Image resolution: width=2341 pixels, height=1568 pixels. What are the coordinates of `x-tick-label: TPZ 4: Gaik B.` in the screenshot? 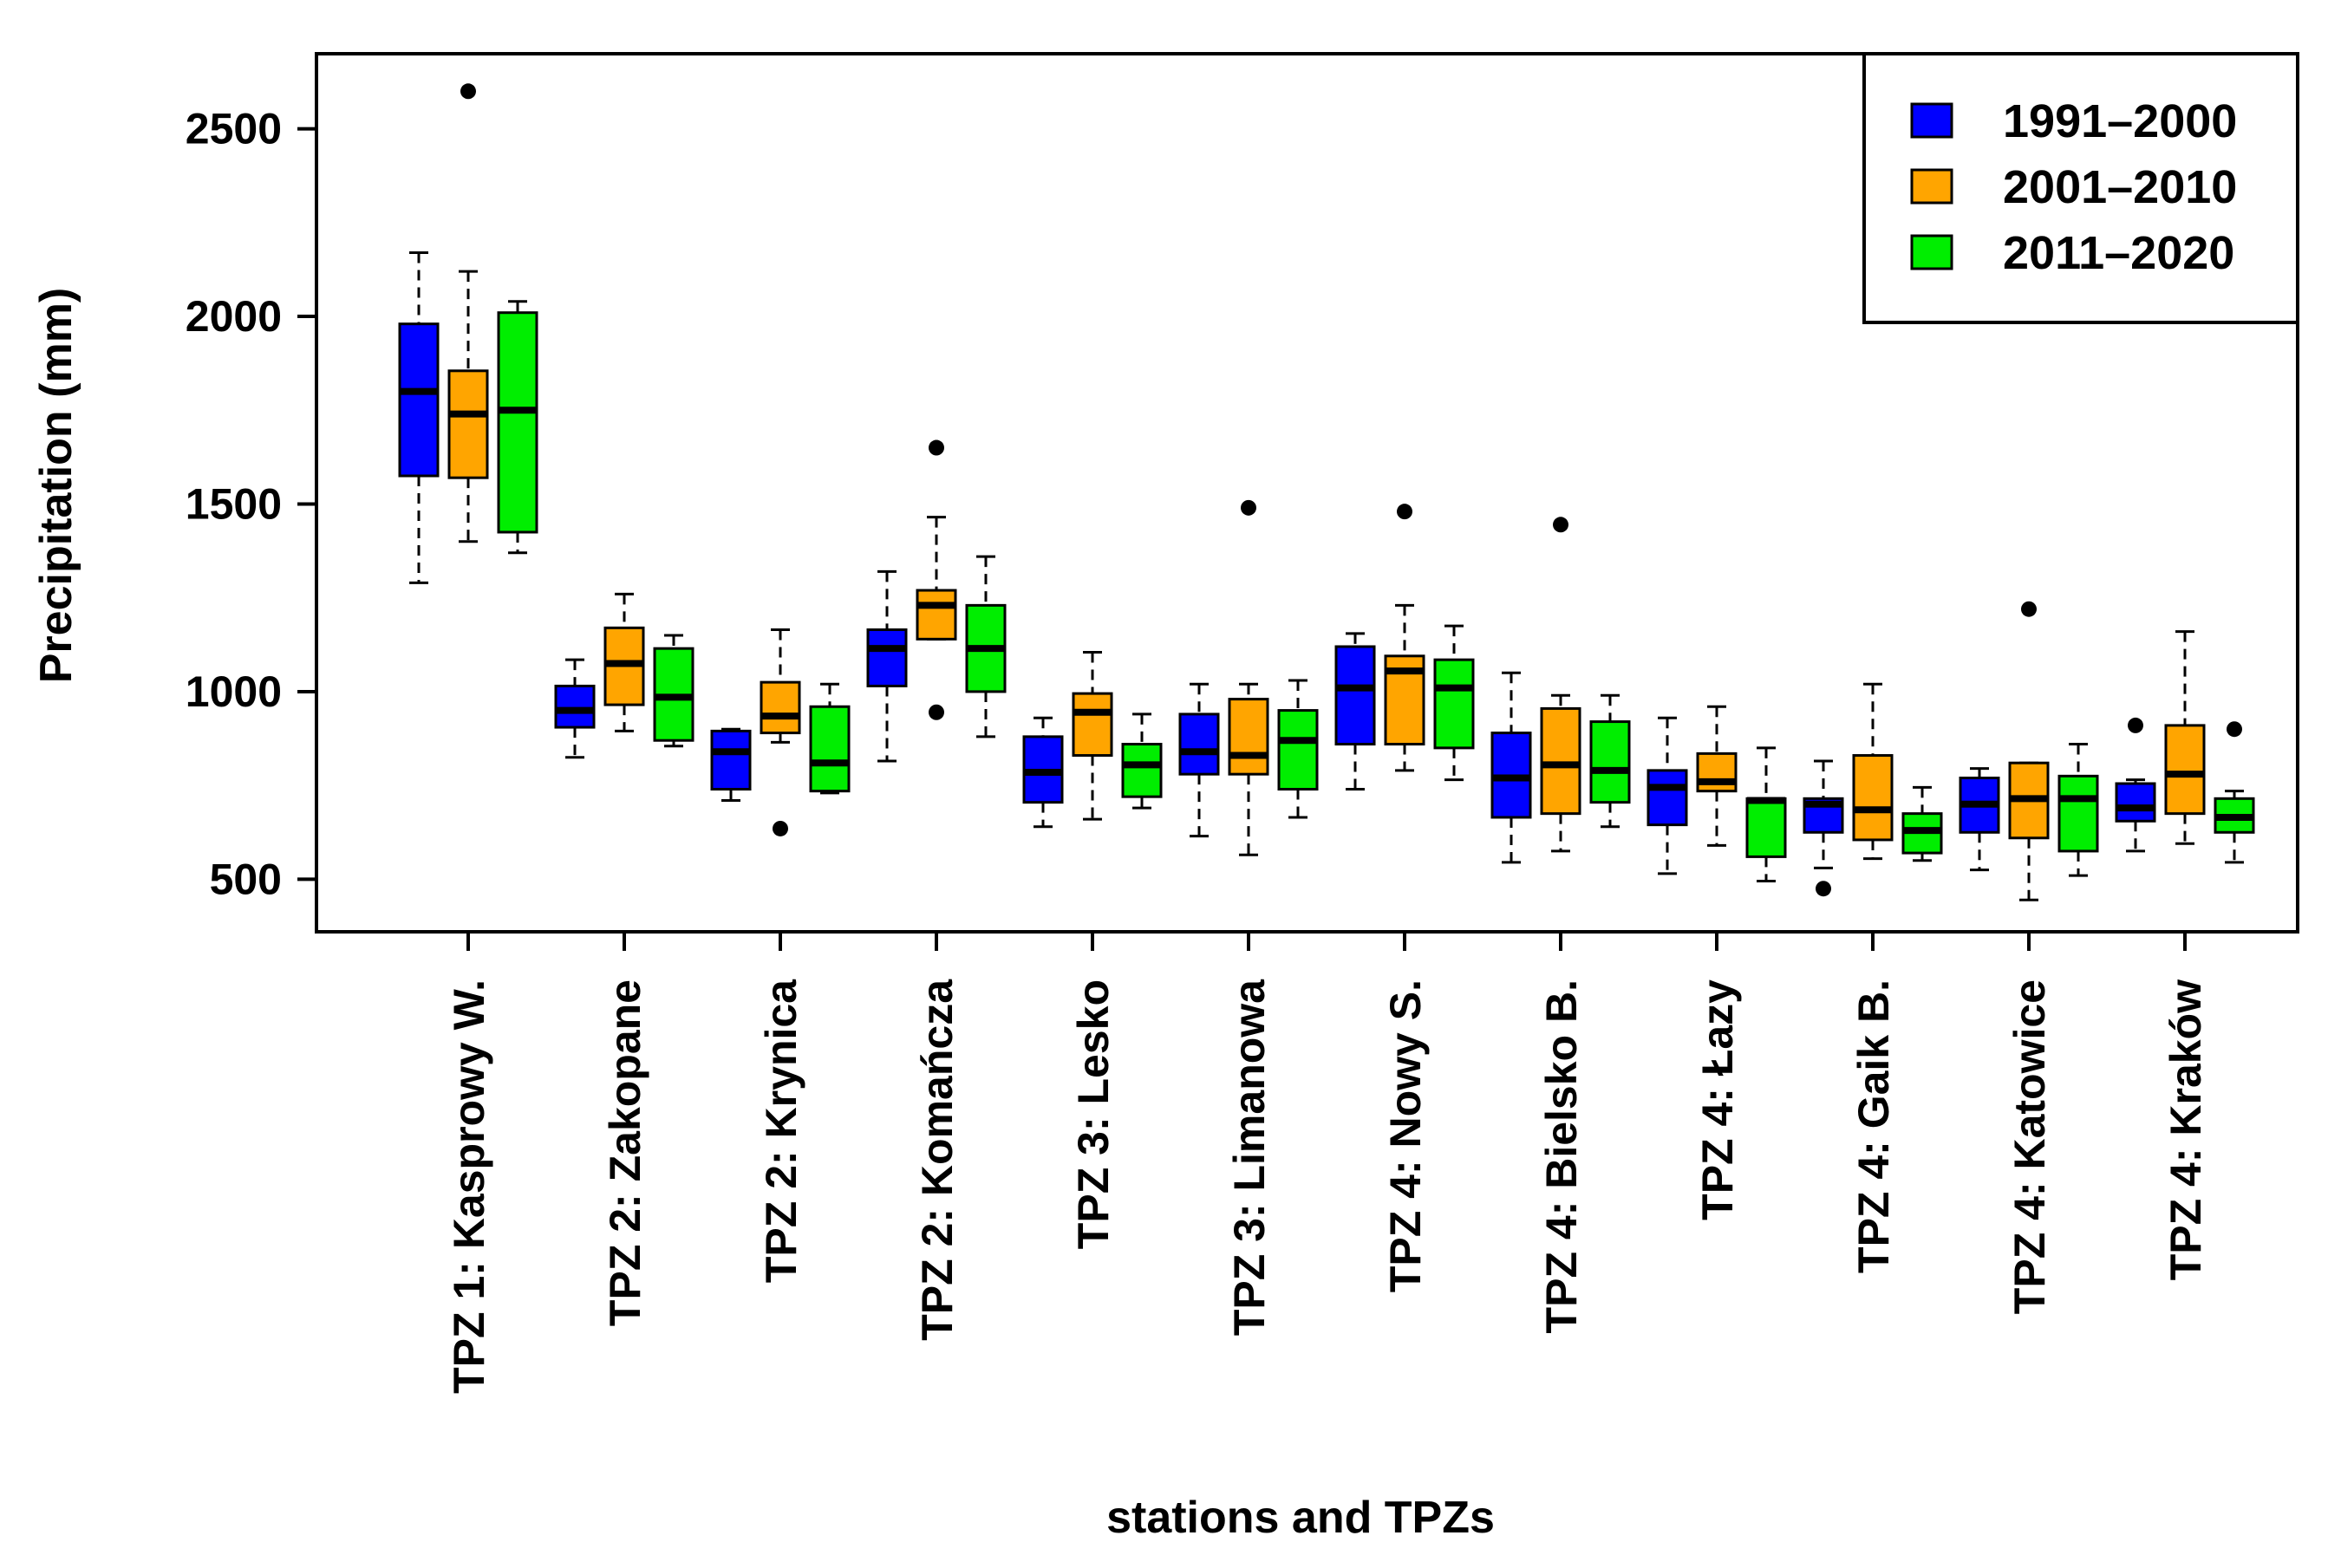 It's located at (1873, 1126).